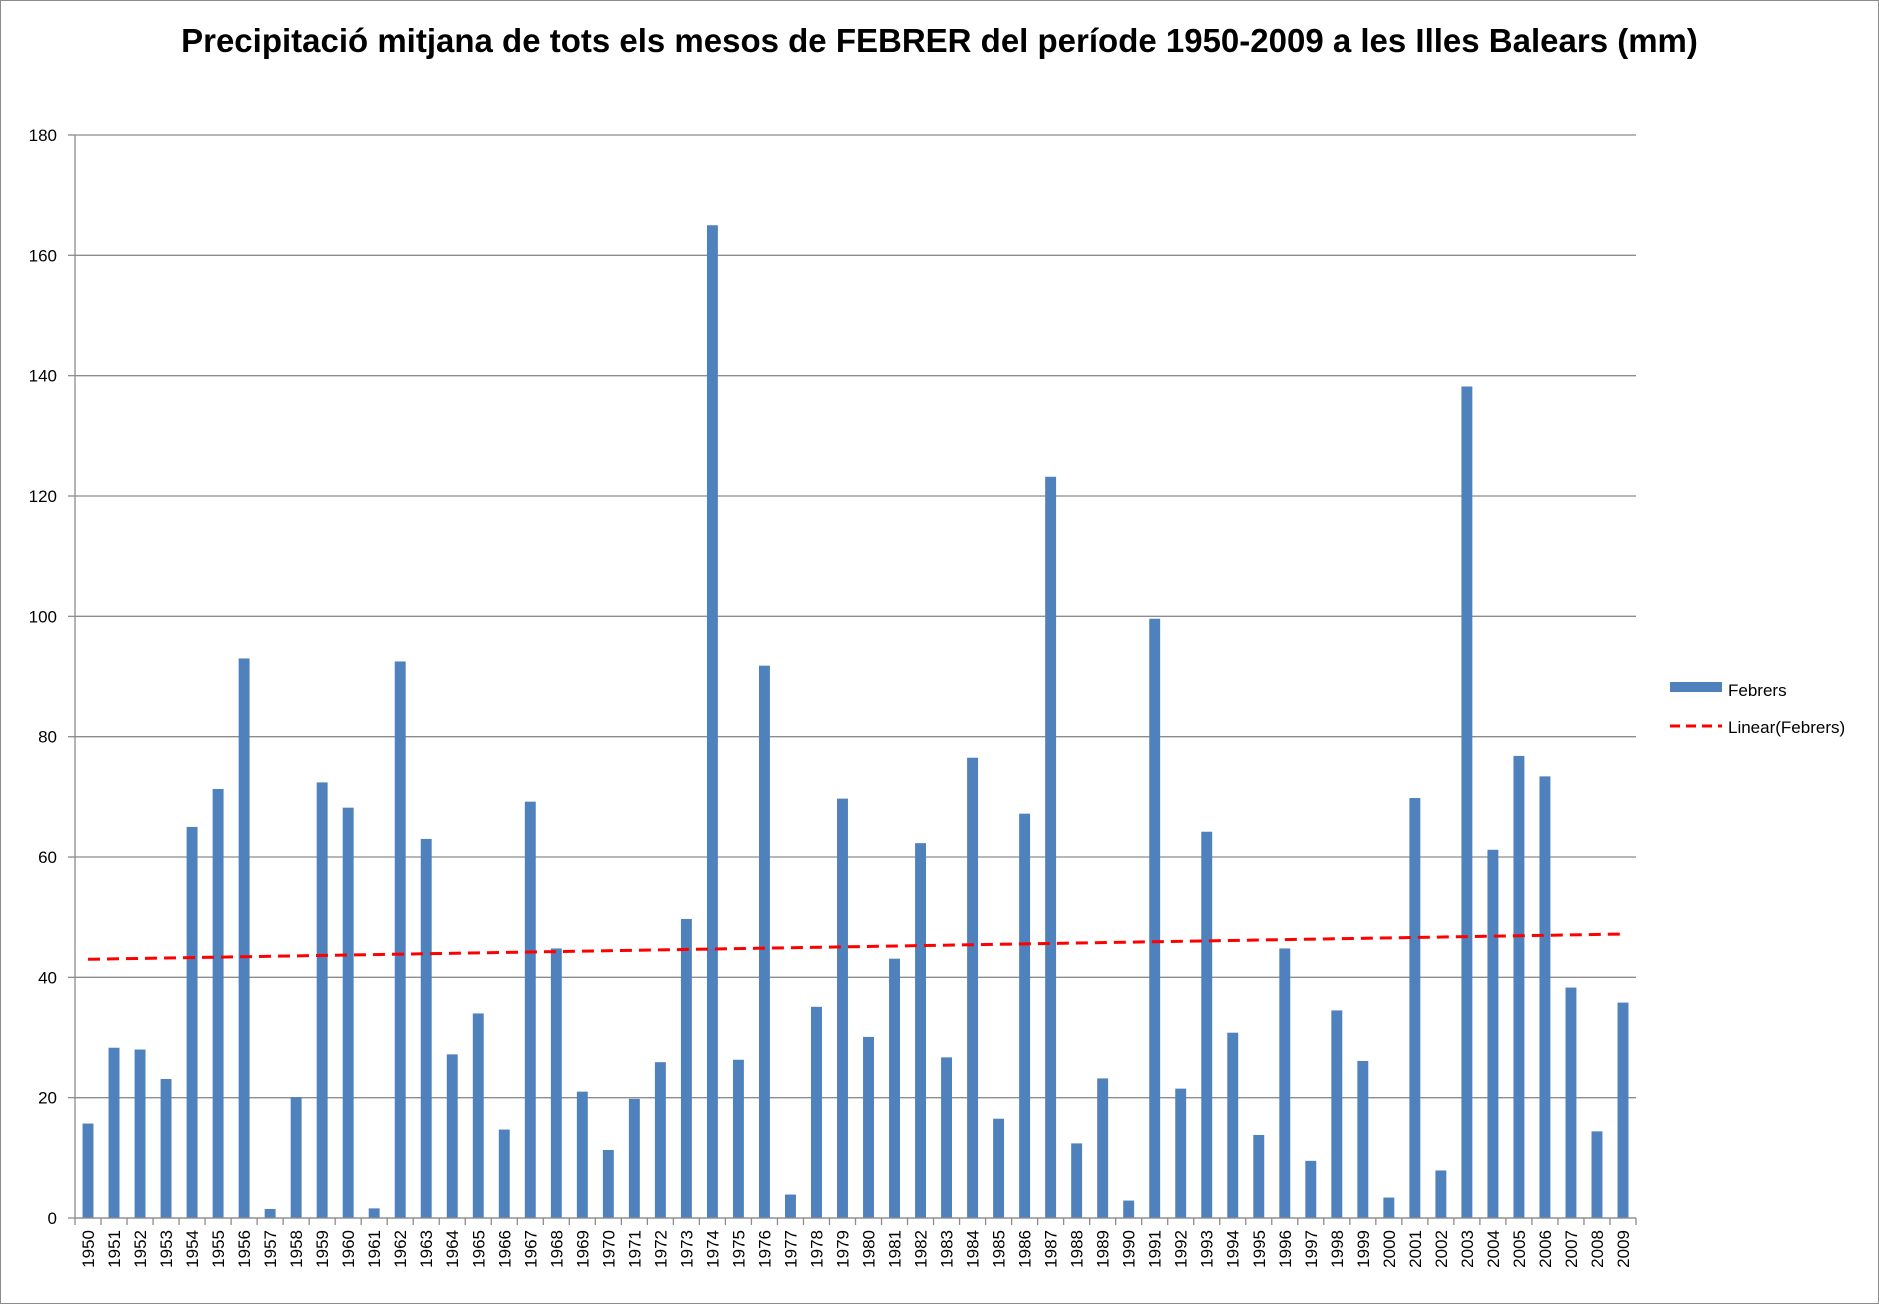 The height and width of the screenshot is (1304, 1879). What do you see at coordinates (1207, 1249) in the screenshot?
I see `x-tick-label: 1993` at bounding box center [1207, 1249].